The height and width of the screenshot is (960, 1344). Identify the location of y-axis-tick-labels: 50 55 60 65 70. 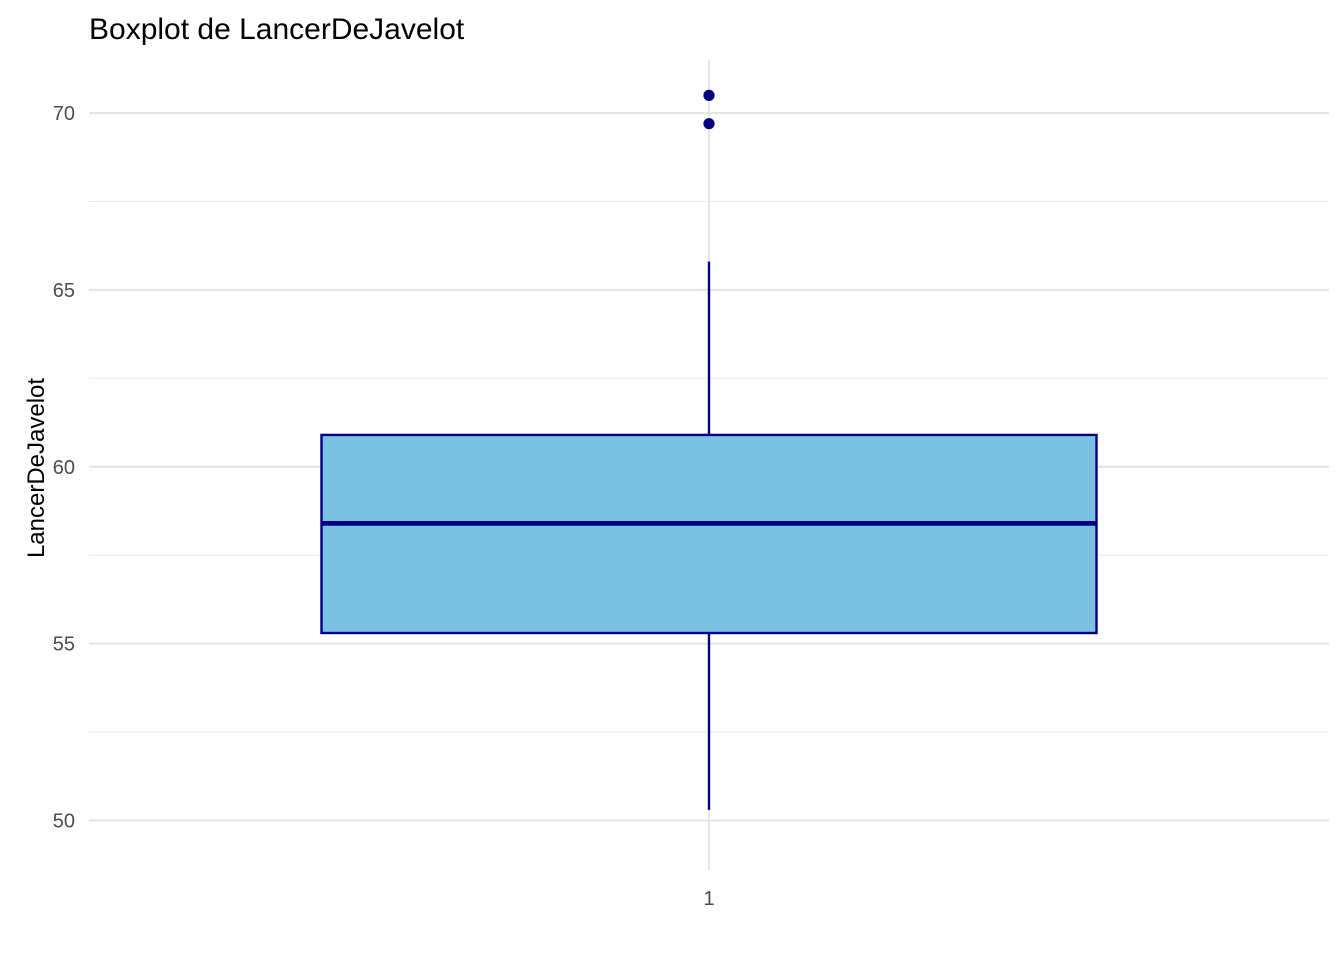
(64, 467).